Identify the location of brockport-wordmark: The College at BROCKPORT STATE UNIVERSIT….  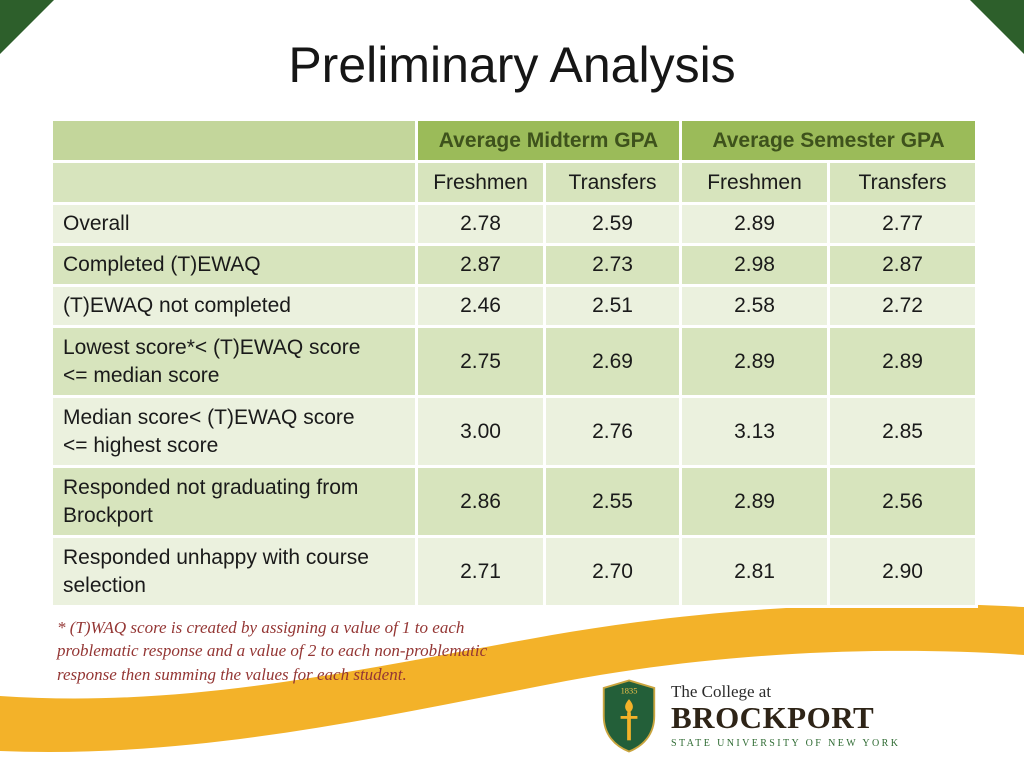
(786, 715).